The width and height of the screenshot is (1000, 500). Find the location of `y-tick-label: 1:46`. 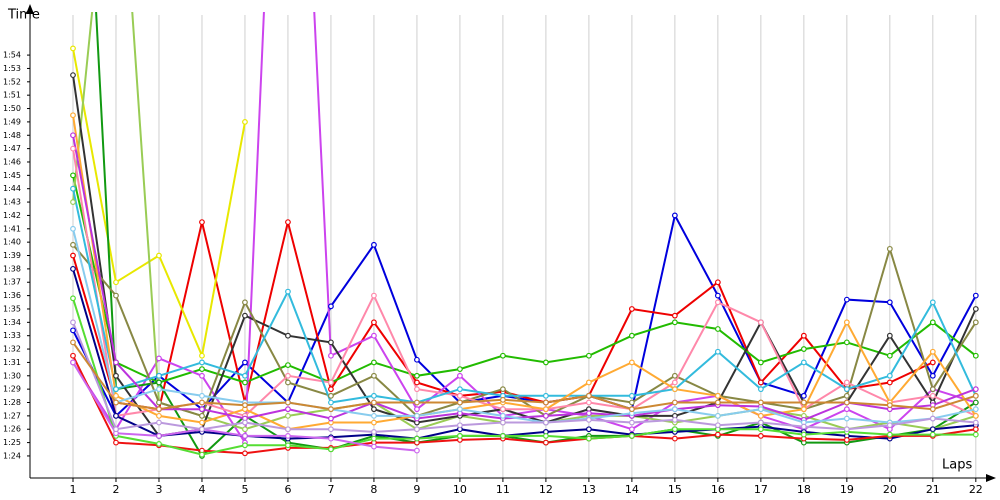

y-tick-label: 1:46 is located at coordinates (12, 161).